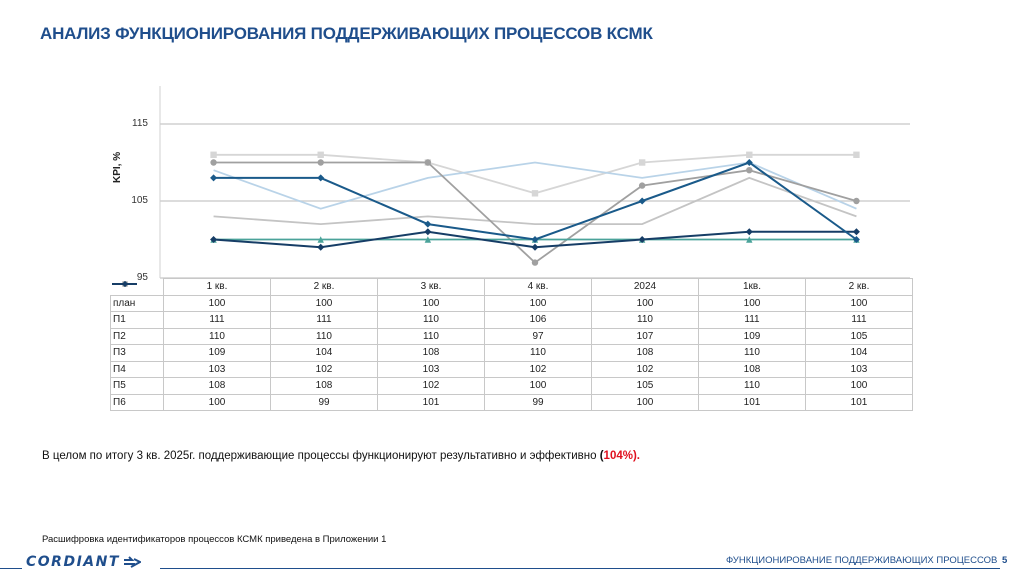  I want to click on table-row: П3 109 104 108 110 108 110 104, so click(511, 322).